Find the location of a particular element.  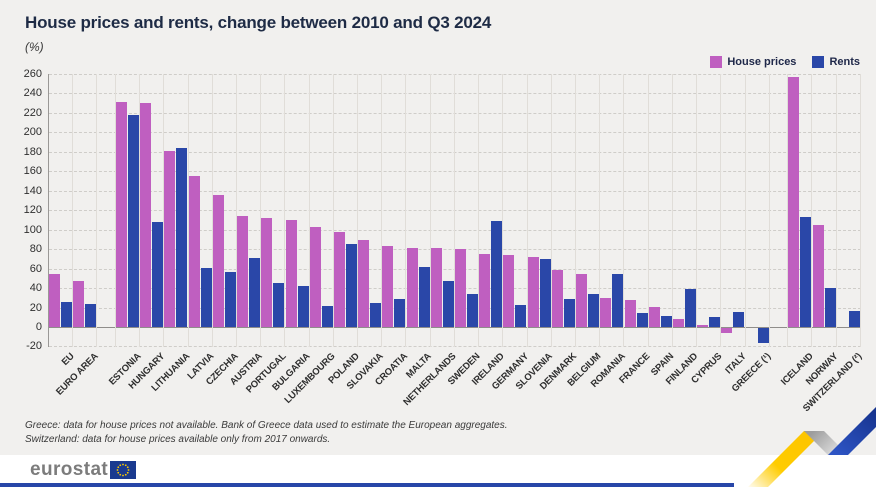

y-tick-label: 100 is located at coordinates (32, 229).